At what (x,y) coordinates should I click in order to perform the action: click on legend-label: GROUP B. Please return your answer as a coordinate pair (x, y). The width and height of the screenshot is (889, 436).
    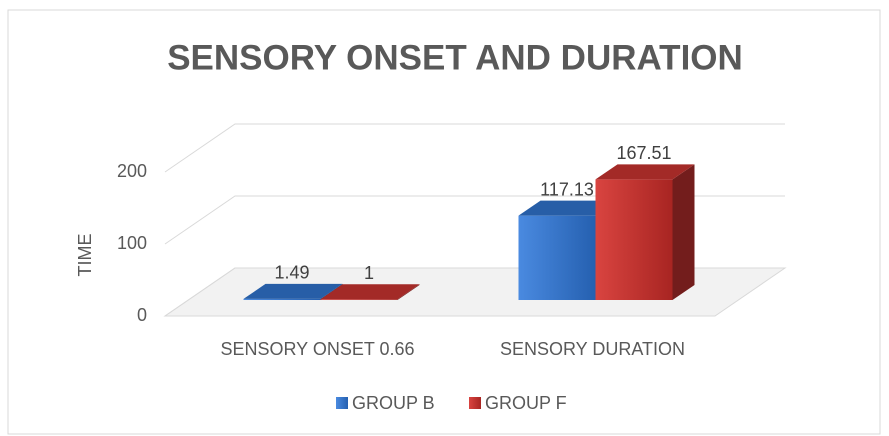
    Looking at the image, I should click on (393, 403).